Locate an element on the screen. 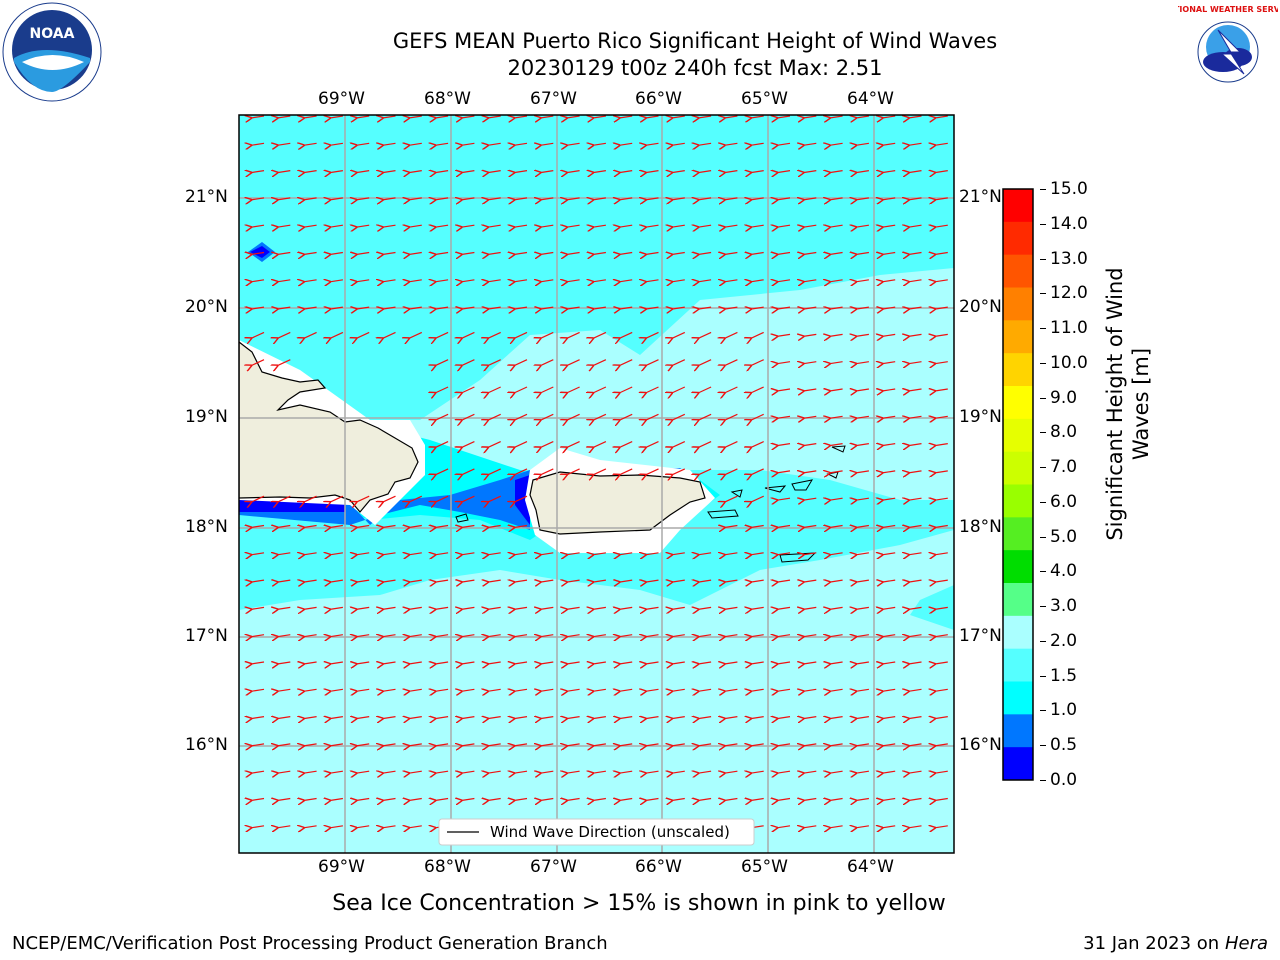 The width and height of the screenshot is (1280, 960). st-thomas-island is located at coordinates (775, 489).